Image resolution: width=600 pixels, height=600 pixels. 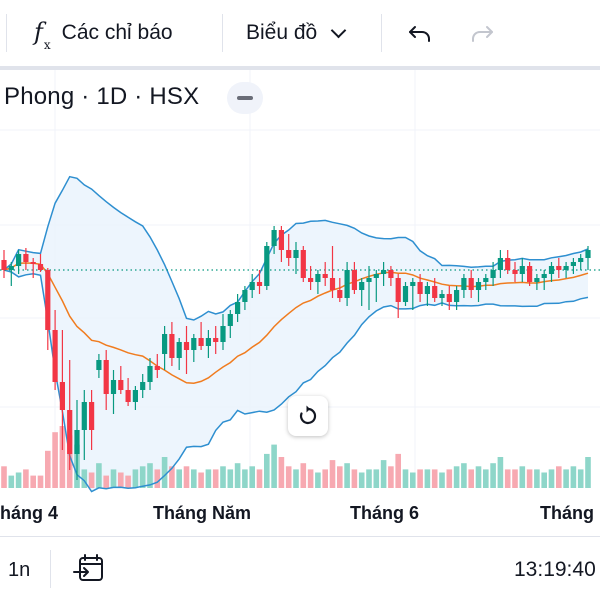 I want to click on x-tick-label: háng 4, so click(x=29, y=513).